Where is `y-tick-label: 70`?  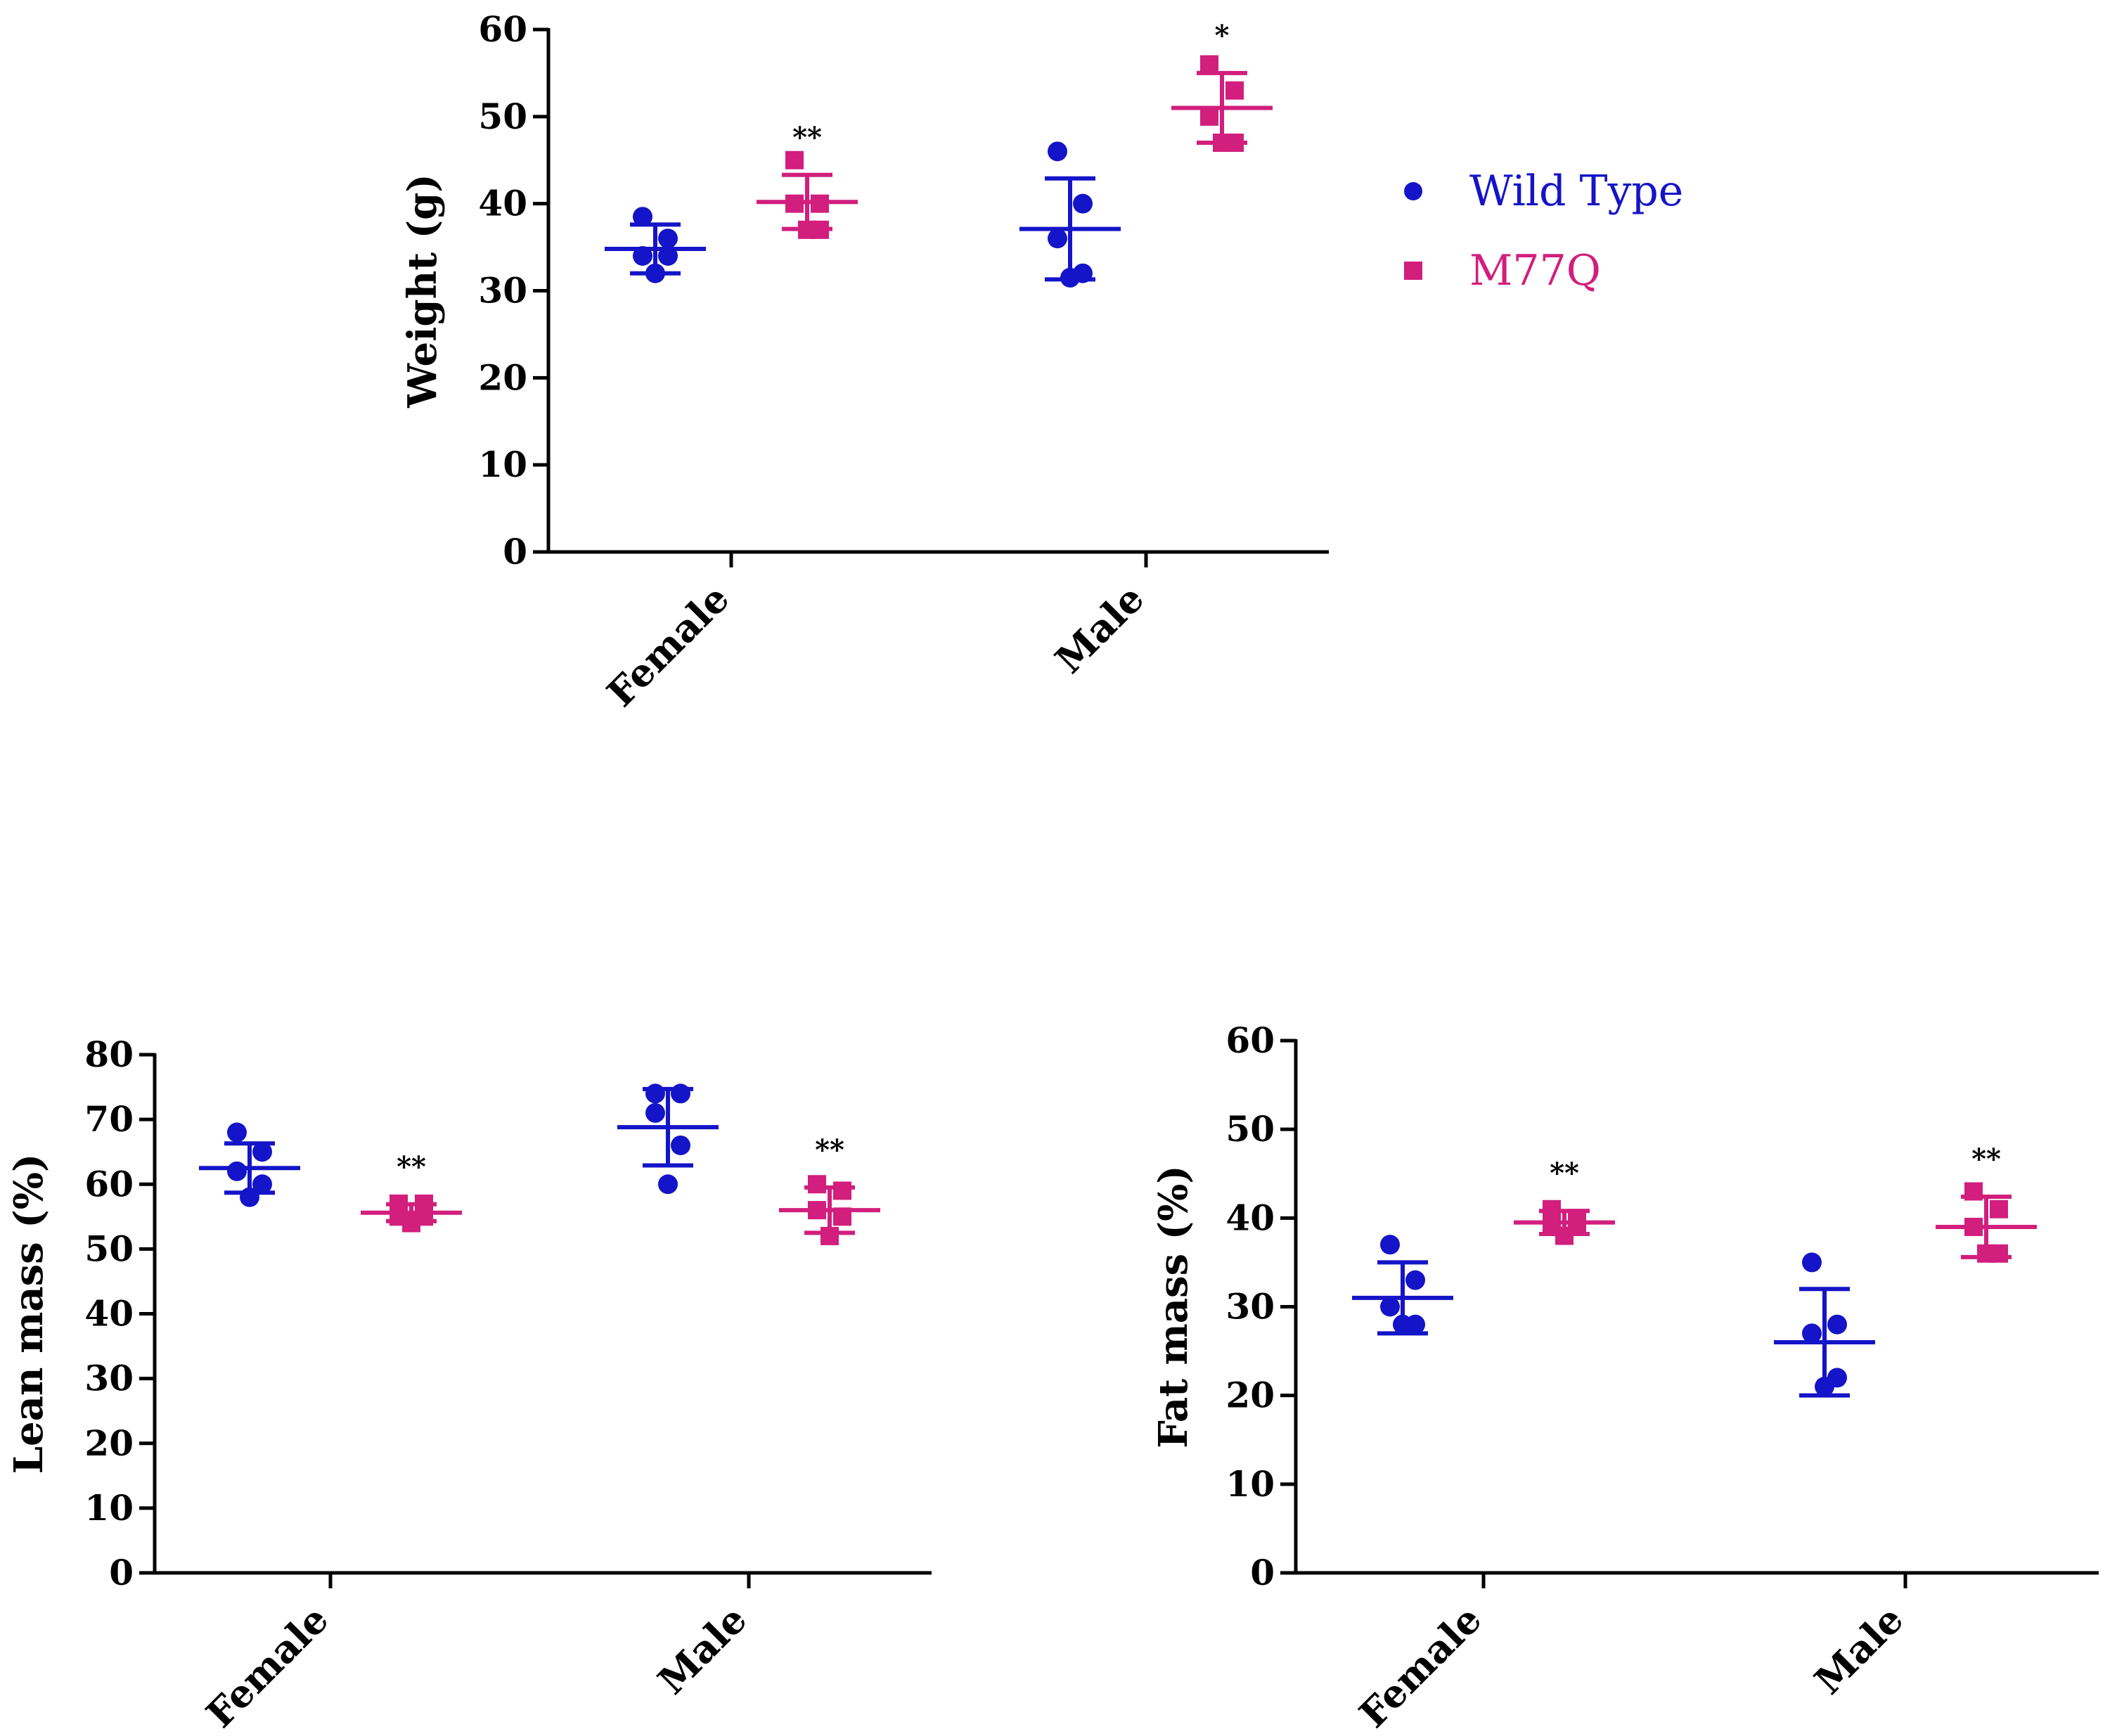
y-tick-label: 70 is located at coordinates (109, 1119).